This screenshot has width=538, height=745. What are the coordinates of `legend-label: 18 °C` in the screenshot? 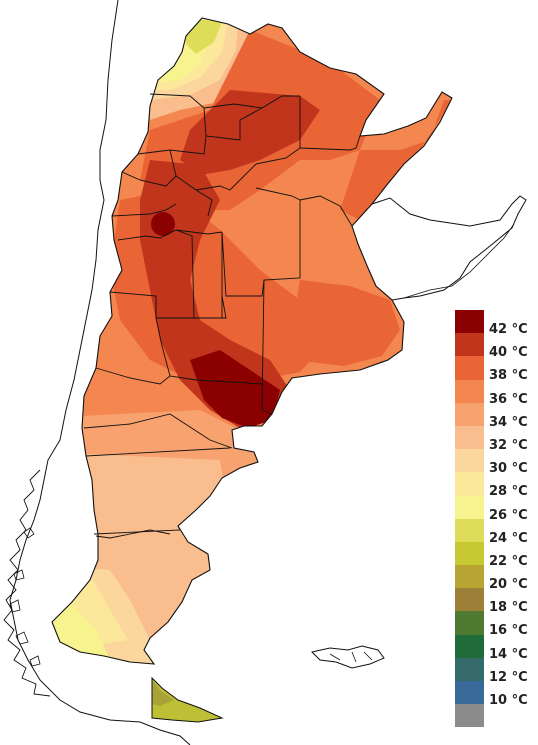 It's located at (508, 608).